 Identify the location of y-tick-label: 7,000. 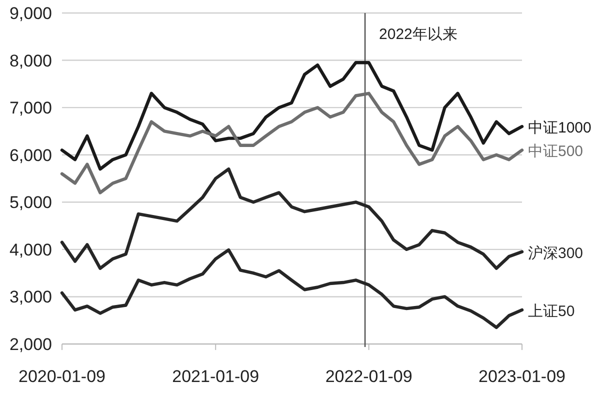
(30, 108).